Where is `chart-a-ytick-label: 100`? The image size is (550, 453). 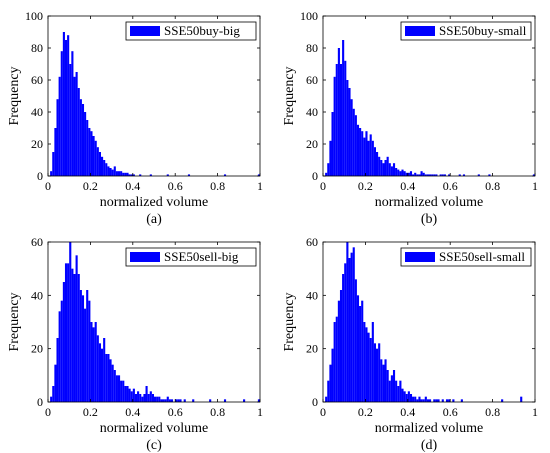 chart-a-ytick-label: 100 is located at coordinates (34, 16).